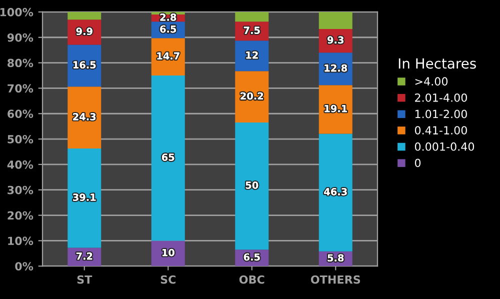 The width and height of the screenshot is (500, 299). What do you see at coordinates (441, 114) in the screenshot?
I see `legend-label: 1.01-2.00` at bounding box center [441, 114].